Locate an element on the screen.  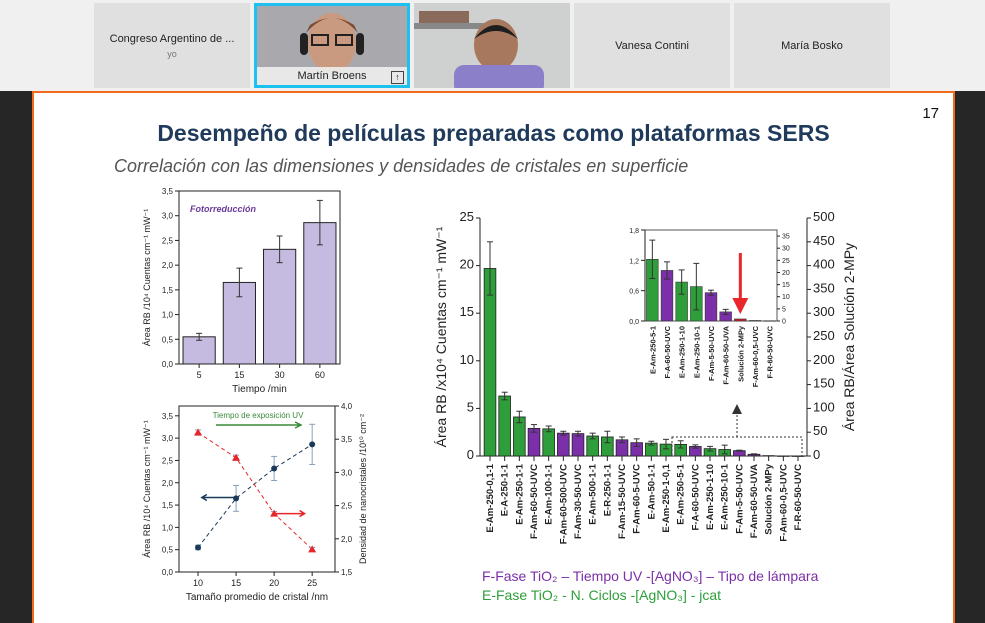
arrow-left-axis is located at coordinates (218, 497).